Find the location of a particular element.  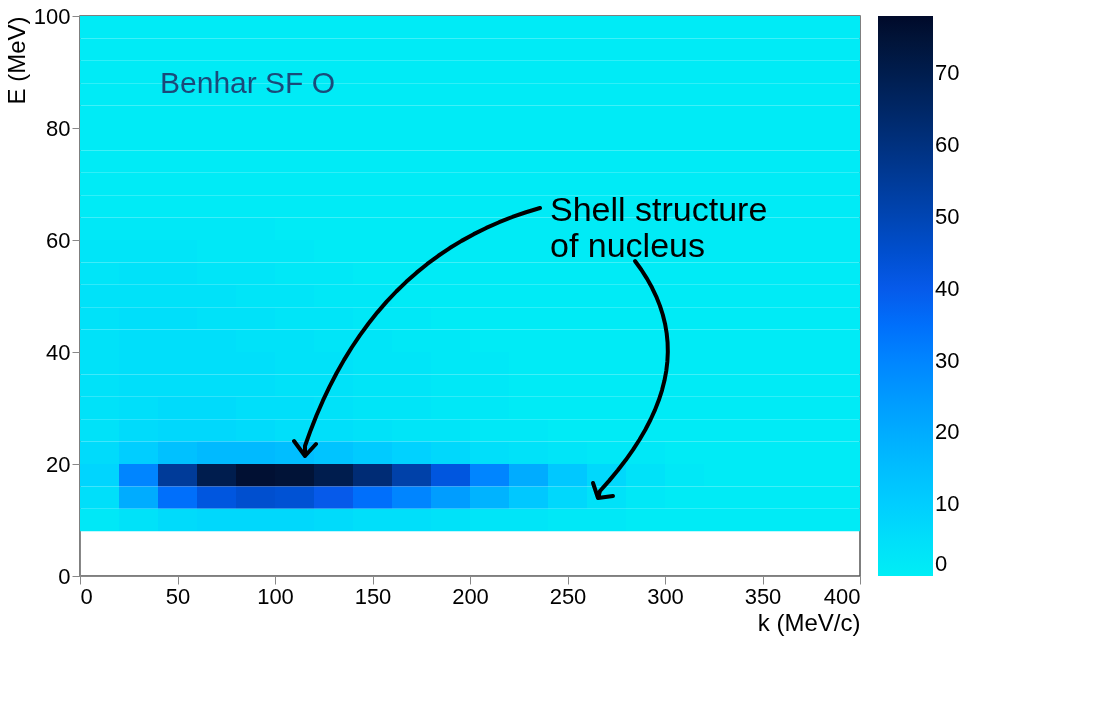

color-bar-label: 20 is located at coordinates (947, 432).